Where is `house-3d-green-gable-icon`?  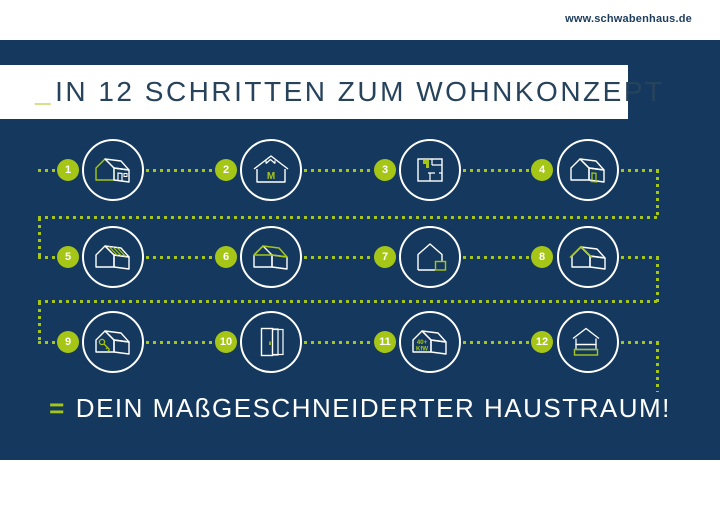 house-3d-green-gable-icon is located at coordinates (112, 170).